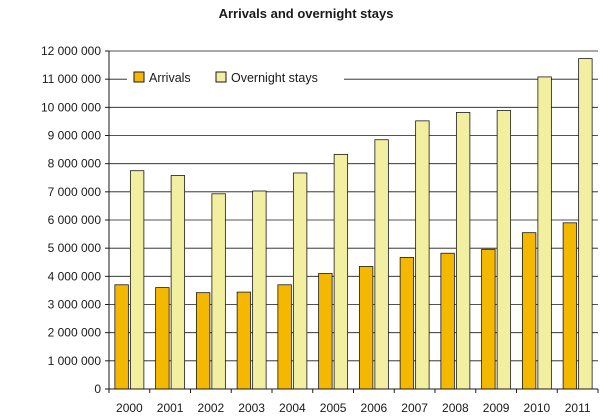 Image resolution: width=612 pixels, height=420 pixels. What do you see at coordinates (463, 251) in the screenshot?
I see `bar-overnight-stays-2008` at bounding box center [463, 251].